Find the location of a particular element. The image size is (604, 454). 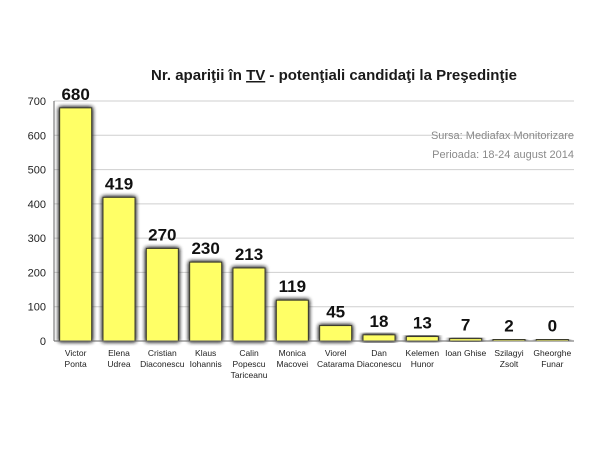

x-tick-label: Kelemen Hunor is located at coordinates (423, 358).